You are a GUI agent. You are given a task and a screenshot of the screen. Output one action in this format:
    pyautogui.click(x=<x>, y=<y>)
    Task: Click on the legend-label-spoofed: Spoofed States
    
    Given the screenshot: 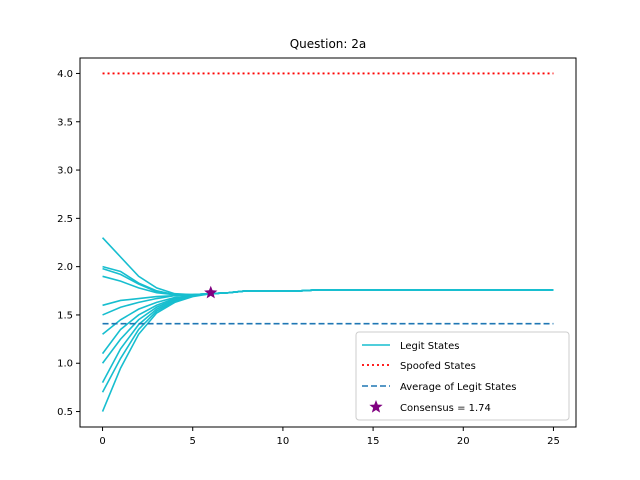 What is the action you would take?
    pyautogui.click(x=438, y=366)
    